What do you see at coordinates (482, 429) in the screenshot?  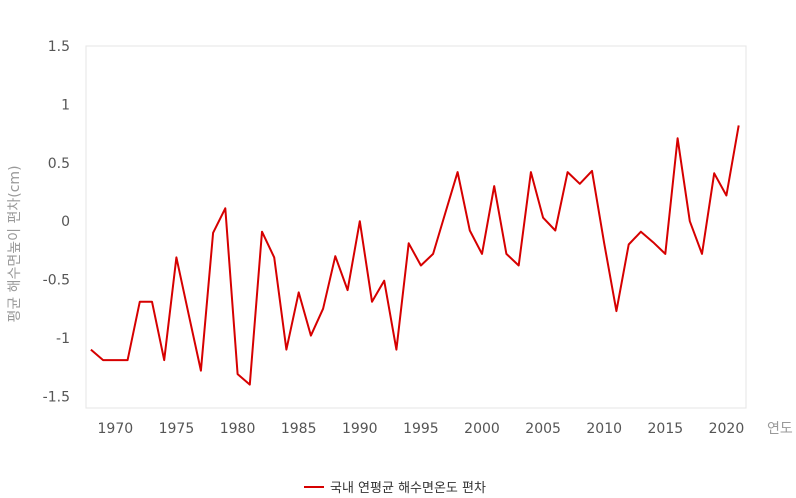 I see `x-tick-label: 2000` at bounding box center [482, 429].